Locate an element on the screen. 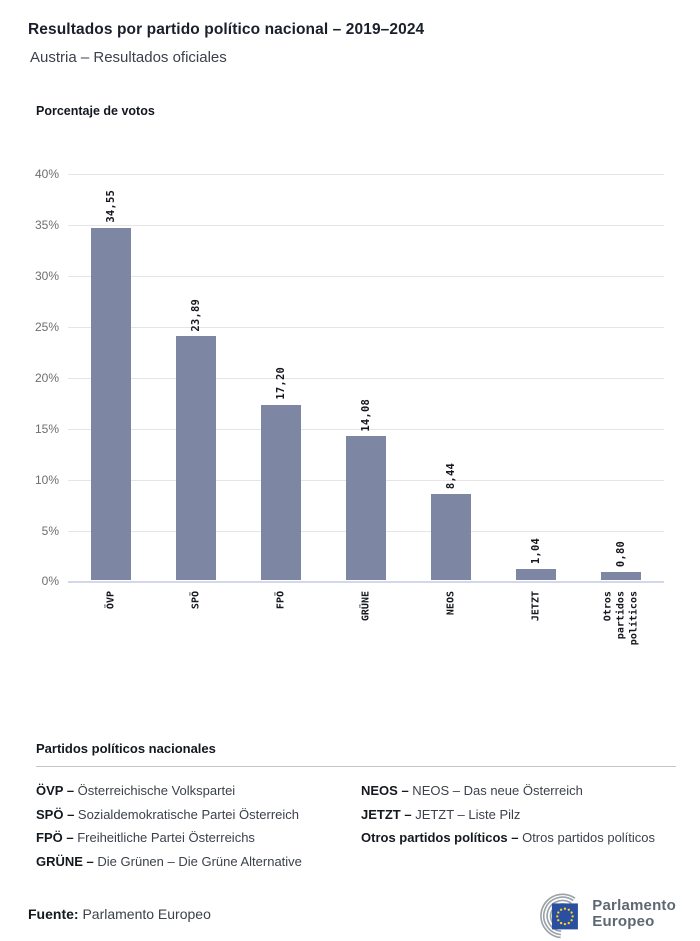  bar-slot: 14,08 GRÜNE is located at coordinates (365, 397).